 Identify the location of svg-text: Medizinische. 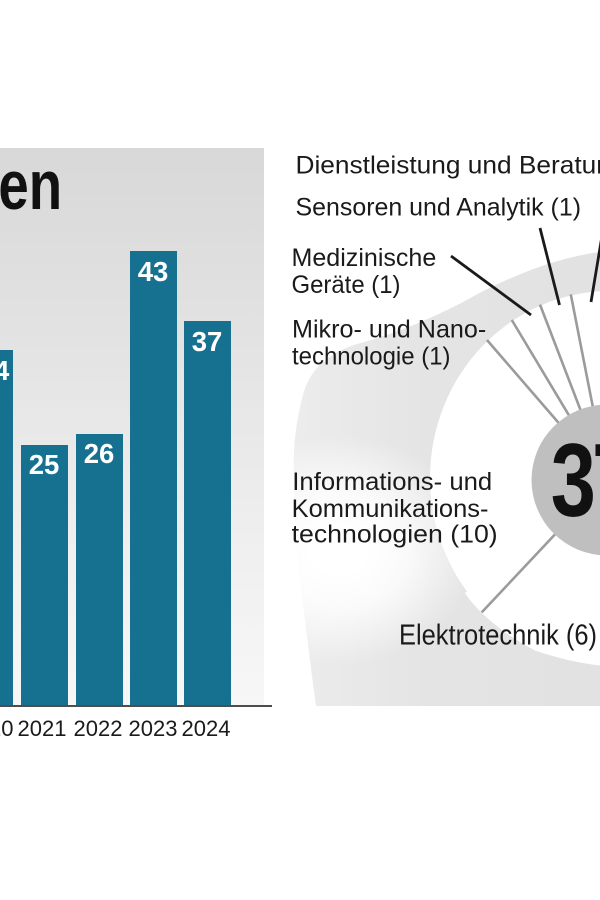
(364, 258).